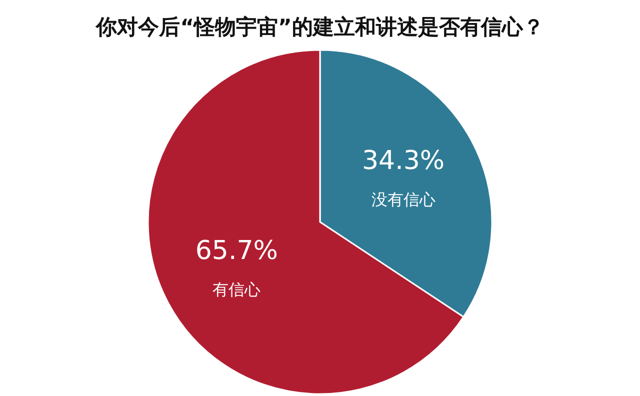  I want to click on slice-label: 有信心, so click(236, 289).